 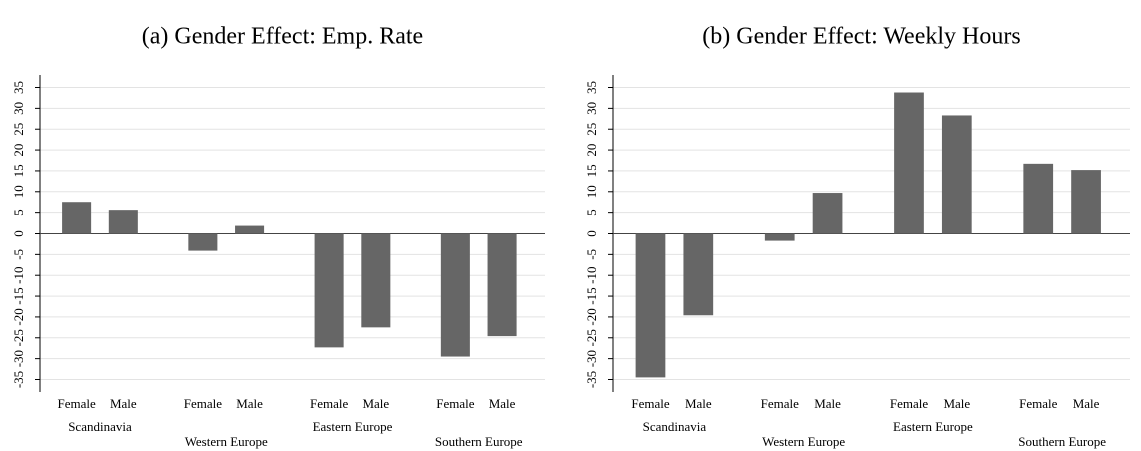 What do you see at coordinates (861, 37) in the screenshot?
I see `chart-title: (b) Gender Effect: Weekly Hours` at bounding box center [861, 37].